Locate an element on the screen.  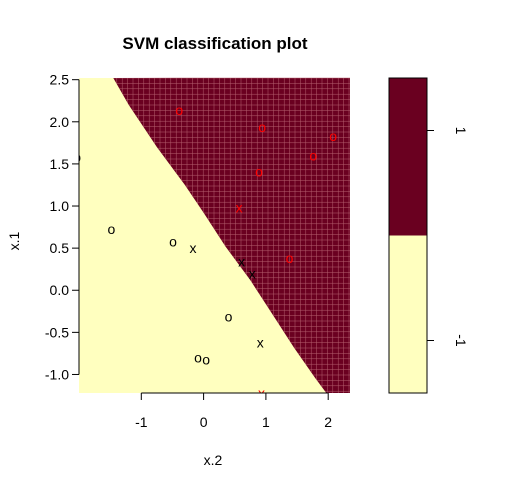
y-tick-label: -0.5 is located at coordinates (57, 332).